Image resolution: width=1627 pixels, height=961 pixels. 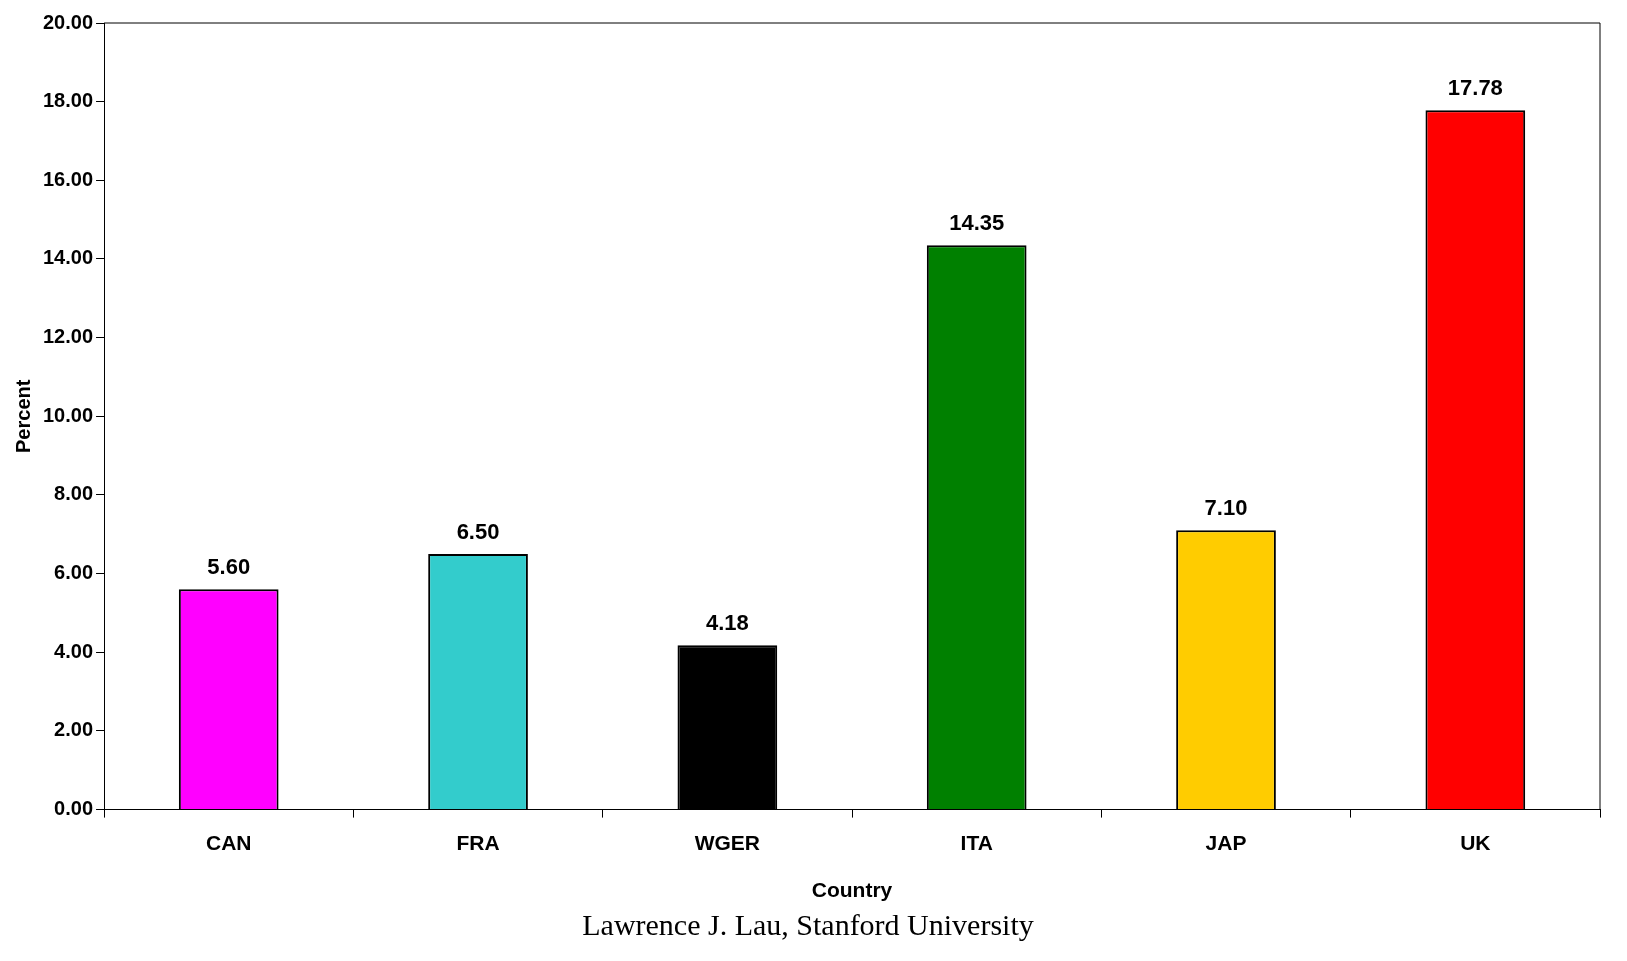 I want to click on y-tick-label: 0.00, so click(x=74, y=808).